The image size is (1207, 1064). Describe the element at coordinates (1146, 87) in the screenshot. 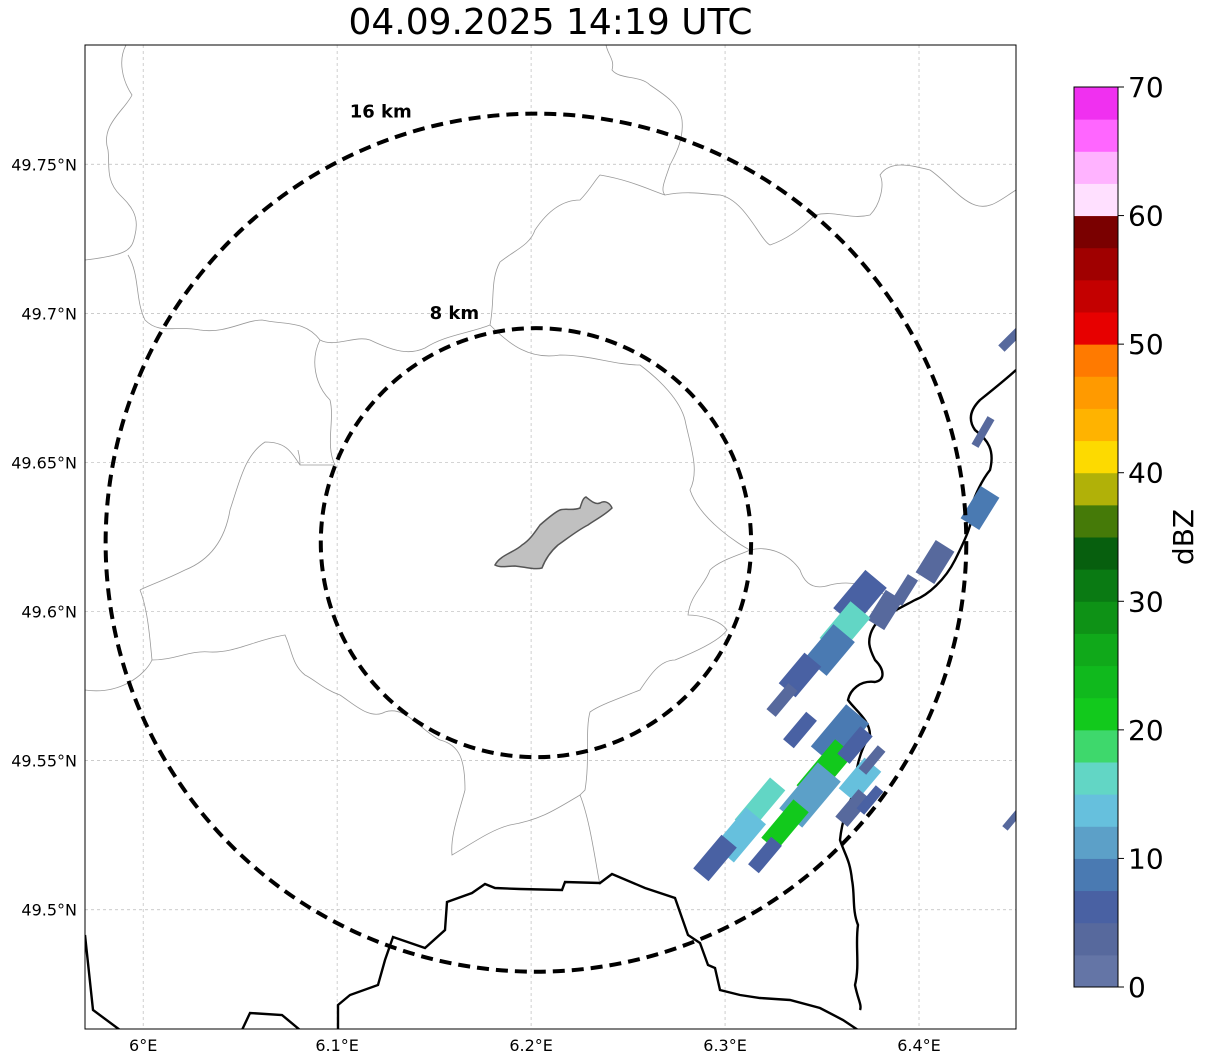

I see `colorbar-tick-label: 70` at that location.